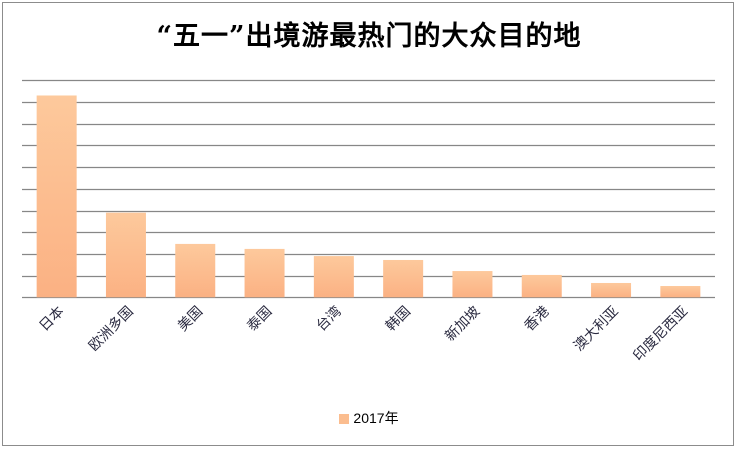 This screenshot has width=738, height=451. I want to click on x-tick-label: 日本, so click(51, 319).